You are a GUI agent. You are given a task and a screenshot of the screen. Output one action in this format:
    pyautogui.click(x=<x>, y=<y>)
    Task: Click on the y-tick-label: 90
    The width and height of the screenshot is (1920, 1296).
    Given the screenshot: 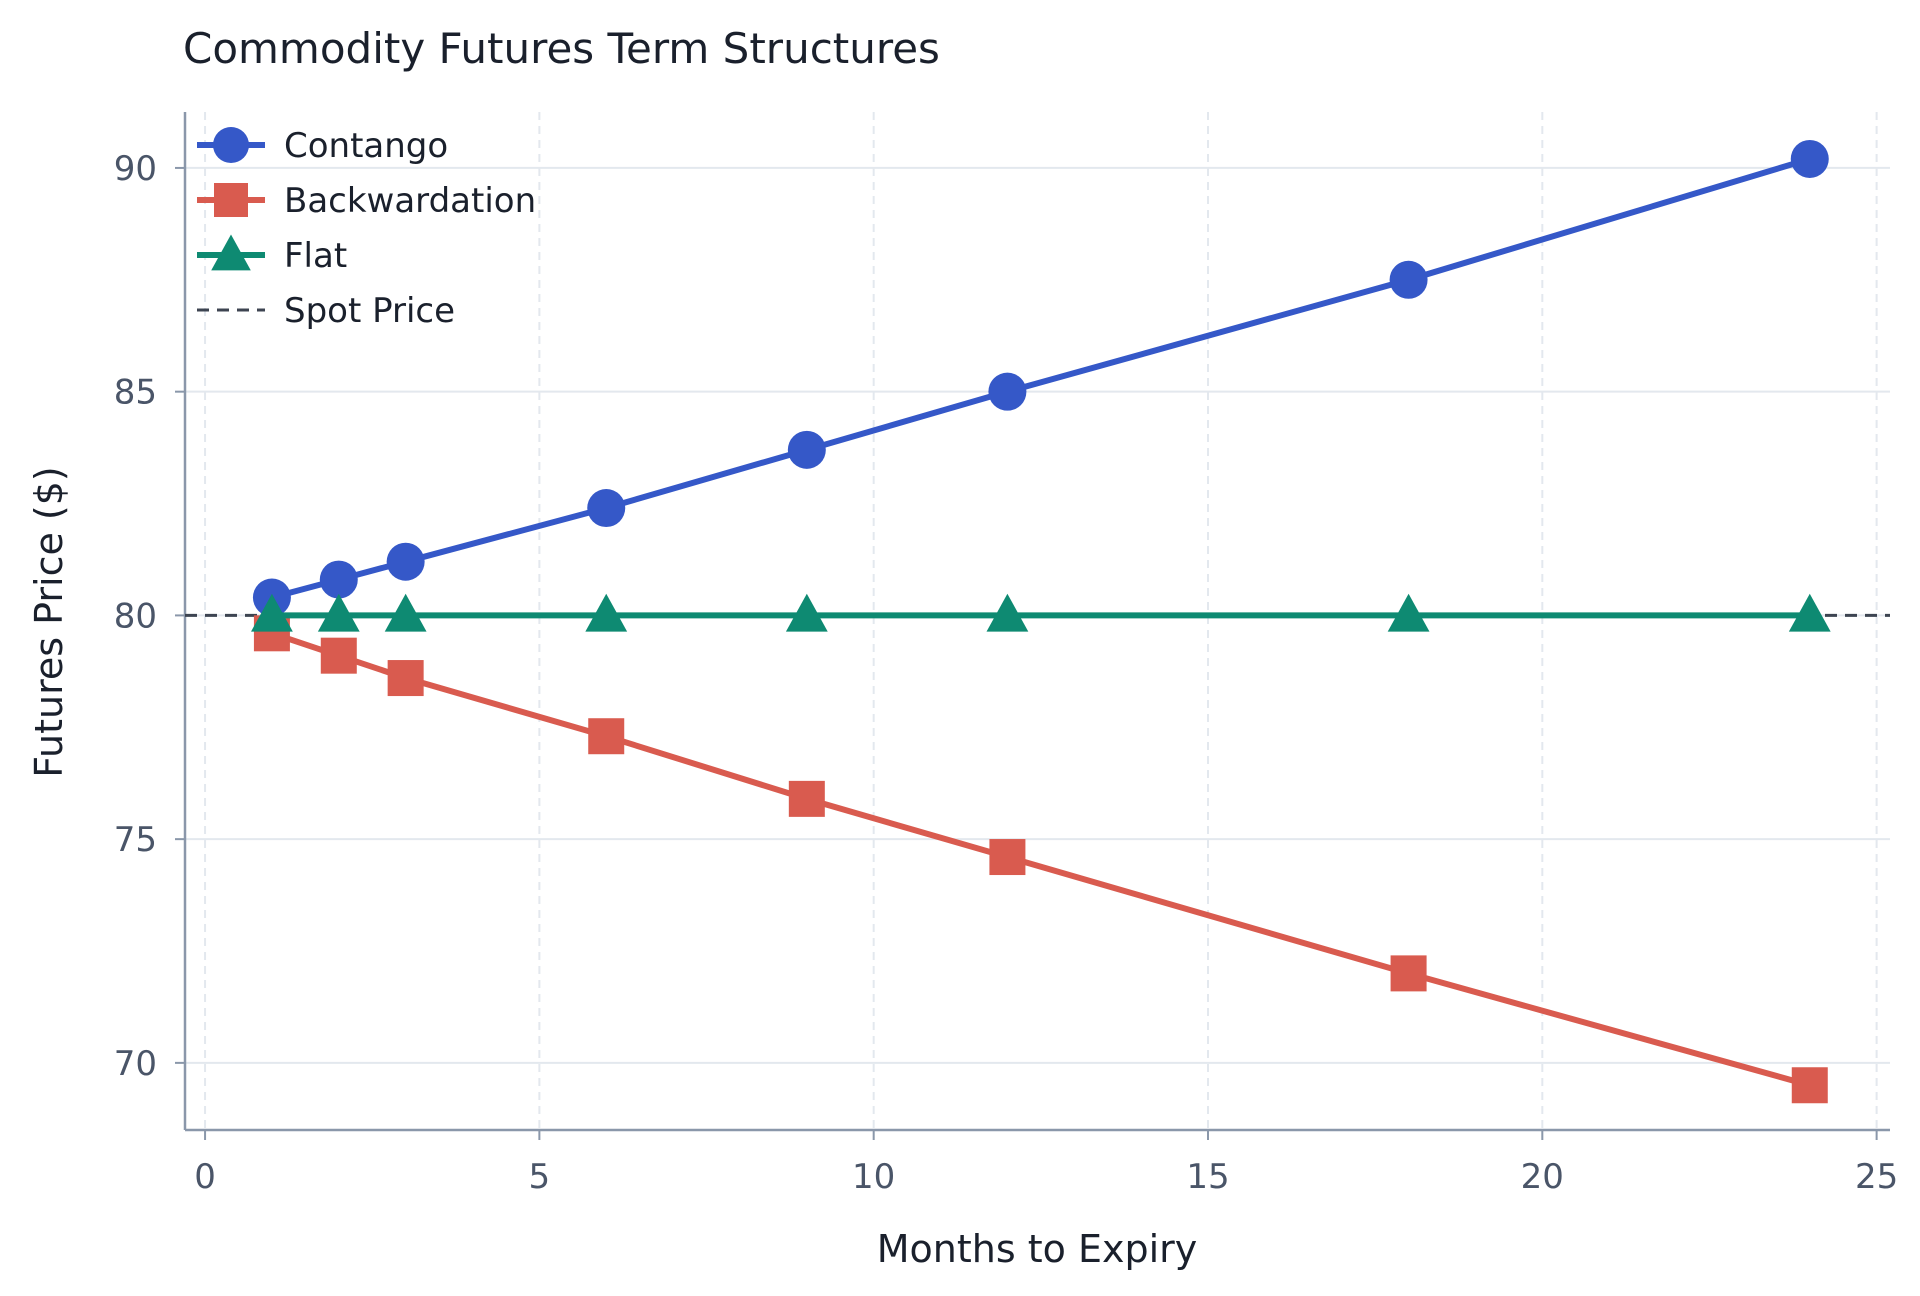 What is the action you would take?
    pyautogui.click(x=135, y=169)
    